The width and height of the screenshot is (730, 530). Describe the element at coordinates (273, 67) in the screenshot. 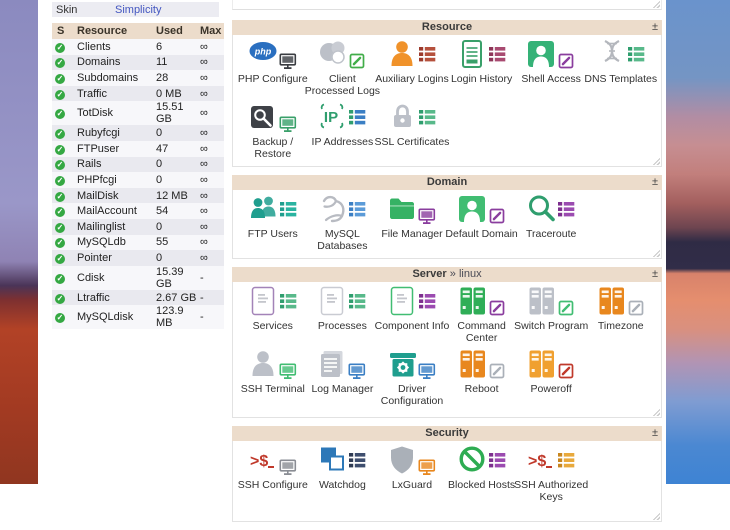

I see `item-php-configure: php PHP Configure` at that location.